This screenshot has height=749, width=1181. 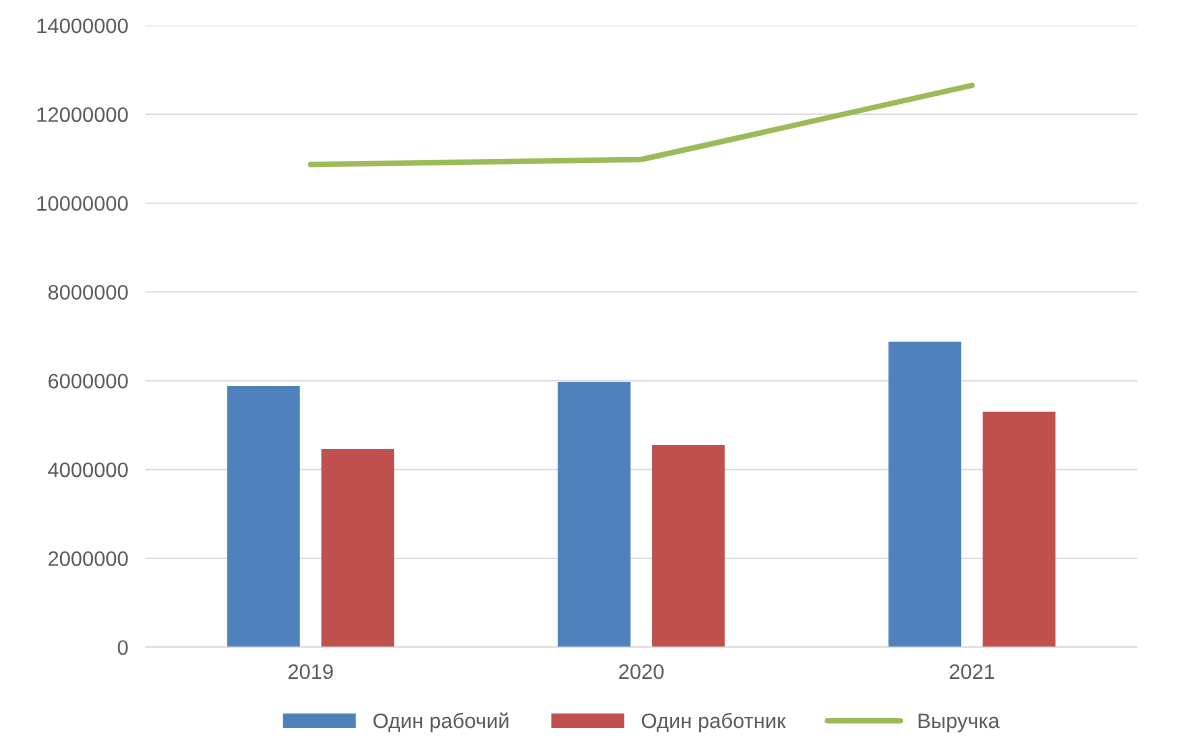 What do you see at coordinates (82, 115) in the screenshot?
I see `y-tick-label: 12000000` at bounding box center [82, 115].